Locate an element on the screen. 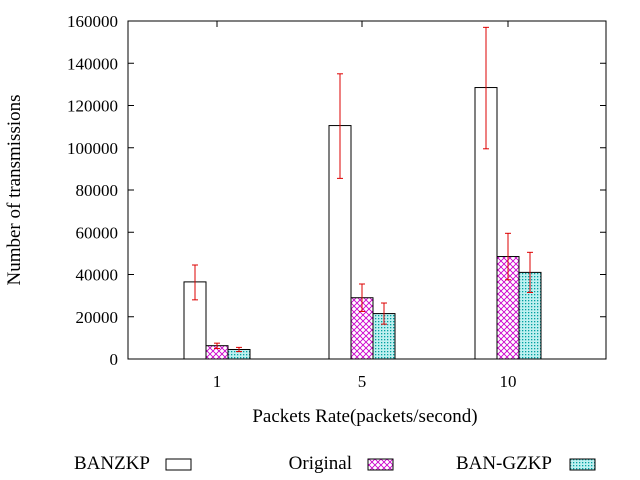 The height and width of the screenshot is (480, 640). y-tick-label: 40000 is located at coordinates (97, 275).